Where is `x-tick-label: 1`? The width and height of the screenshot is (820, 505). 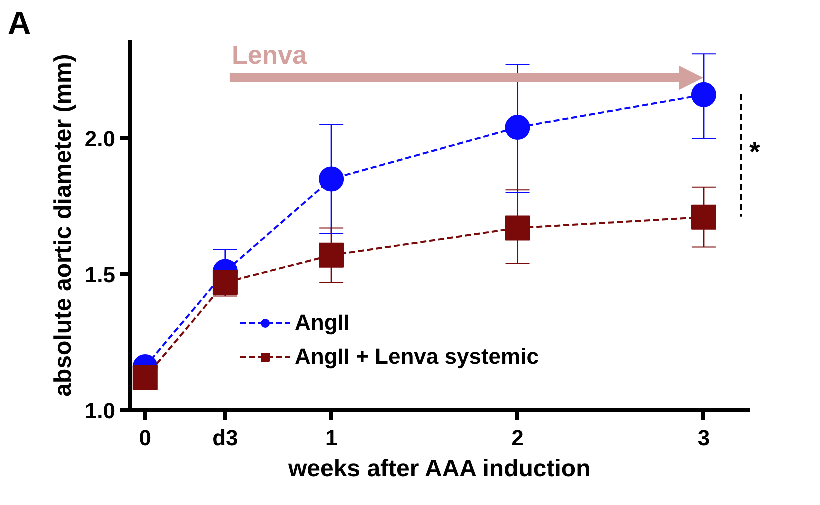 x-tick-label: 1 is located at coordinates (331, 438).